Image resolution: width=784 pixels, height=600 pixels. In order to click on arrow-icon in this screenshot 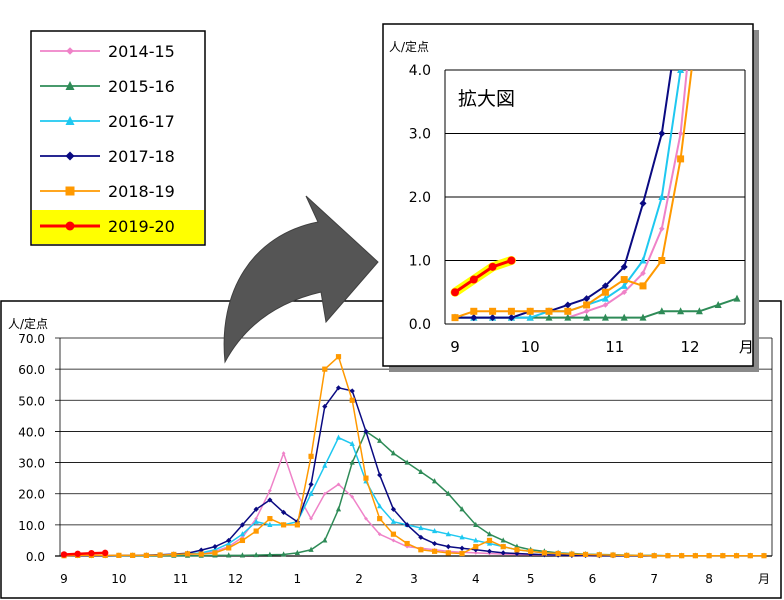, I will do `click(301, 279)`.